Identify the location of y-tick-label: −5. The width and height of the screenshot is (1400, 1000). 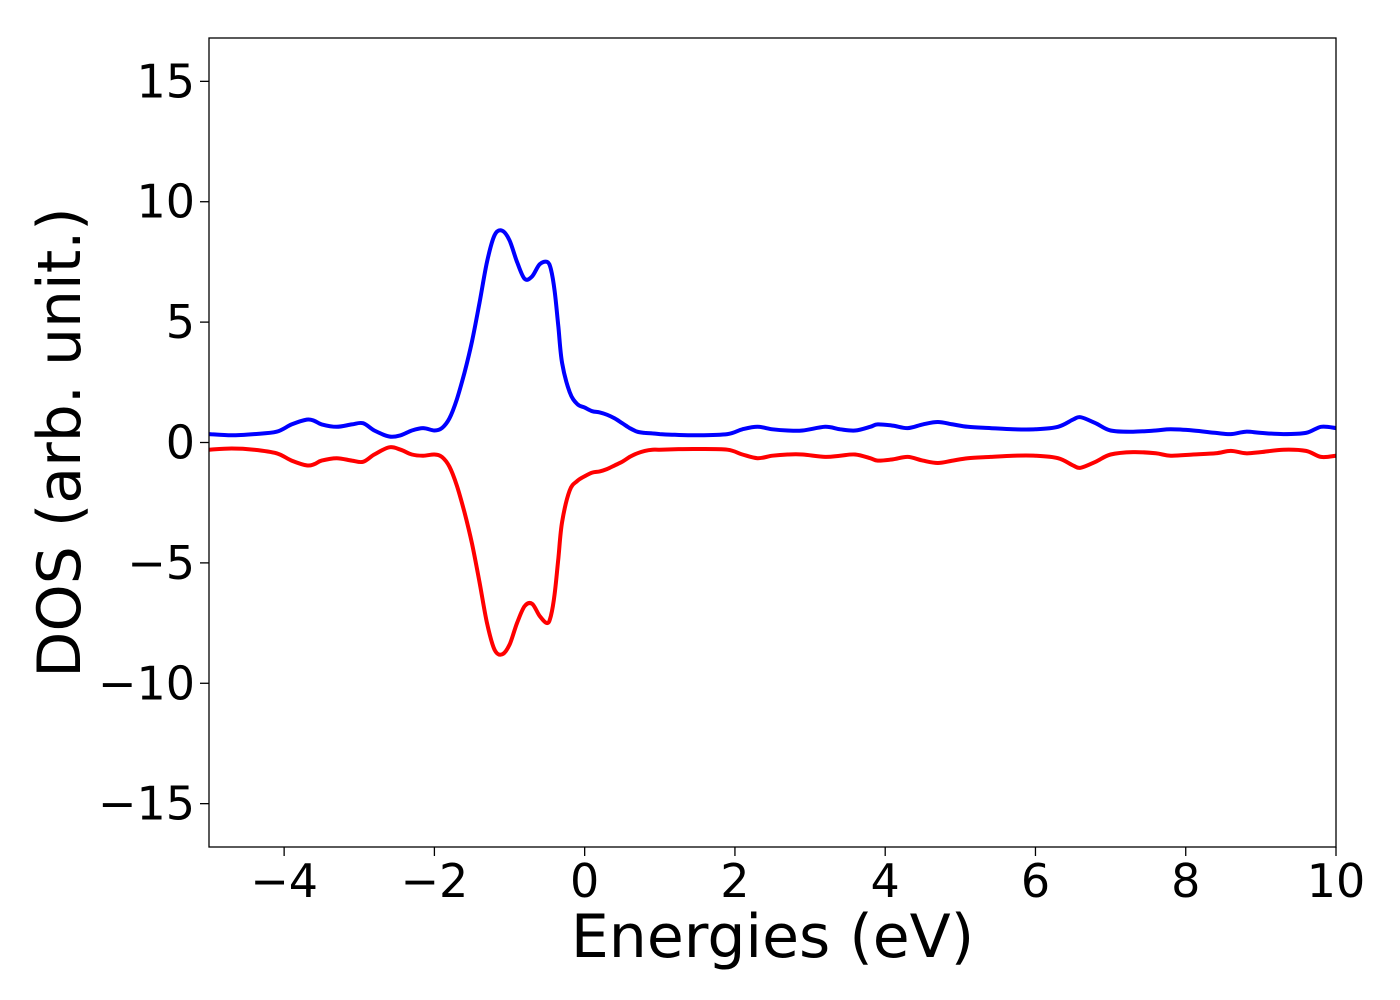
(161, 563).